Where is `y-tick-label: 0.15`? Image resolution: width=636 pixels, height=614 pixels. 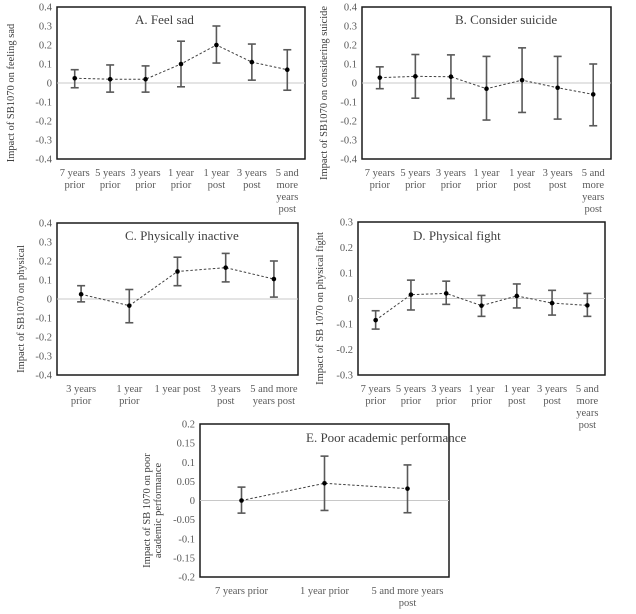 y-tick-label: 0.15 is located at coordinates (186, 444).